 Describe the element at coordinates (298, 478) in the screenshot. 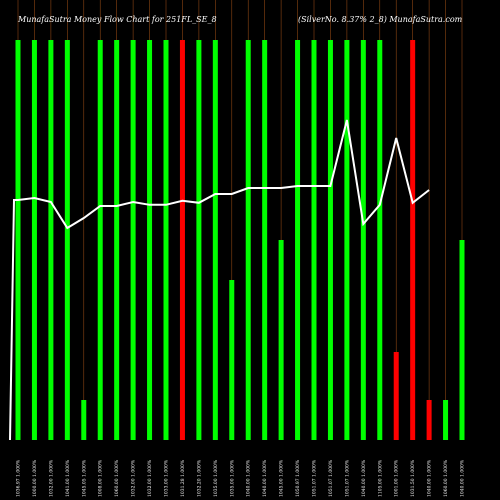

I see `x-tick-label: 1050.97 1.000%` at that location.